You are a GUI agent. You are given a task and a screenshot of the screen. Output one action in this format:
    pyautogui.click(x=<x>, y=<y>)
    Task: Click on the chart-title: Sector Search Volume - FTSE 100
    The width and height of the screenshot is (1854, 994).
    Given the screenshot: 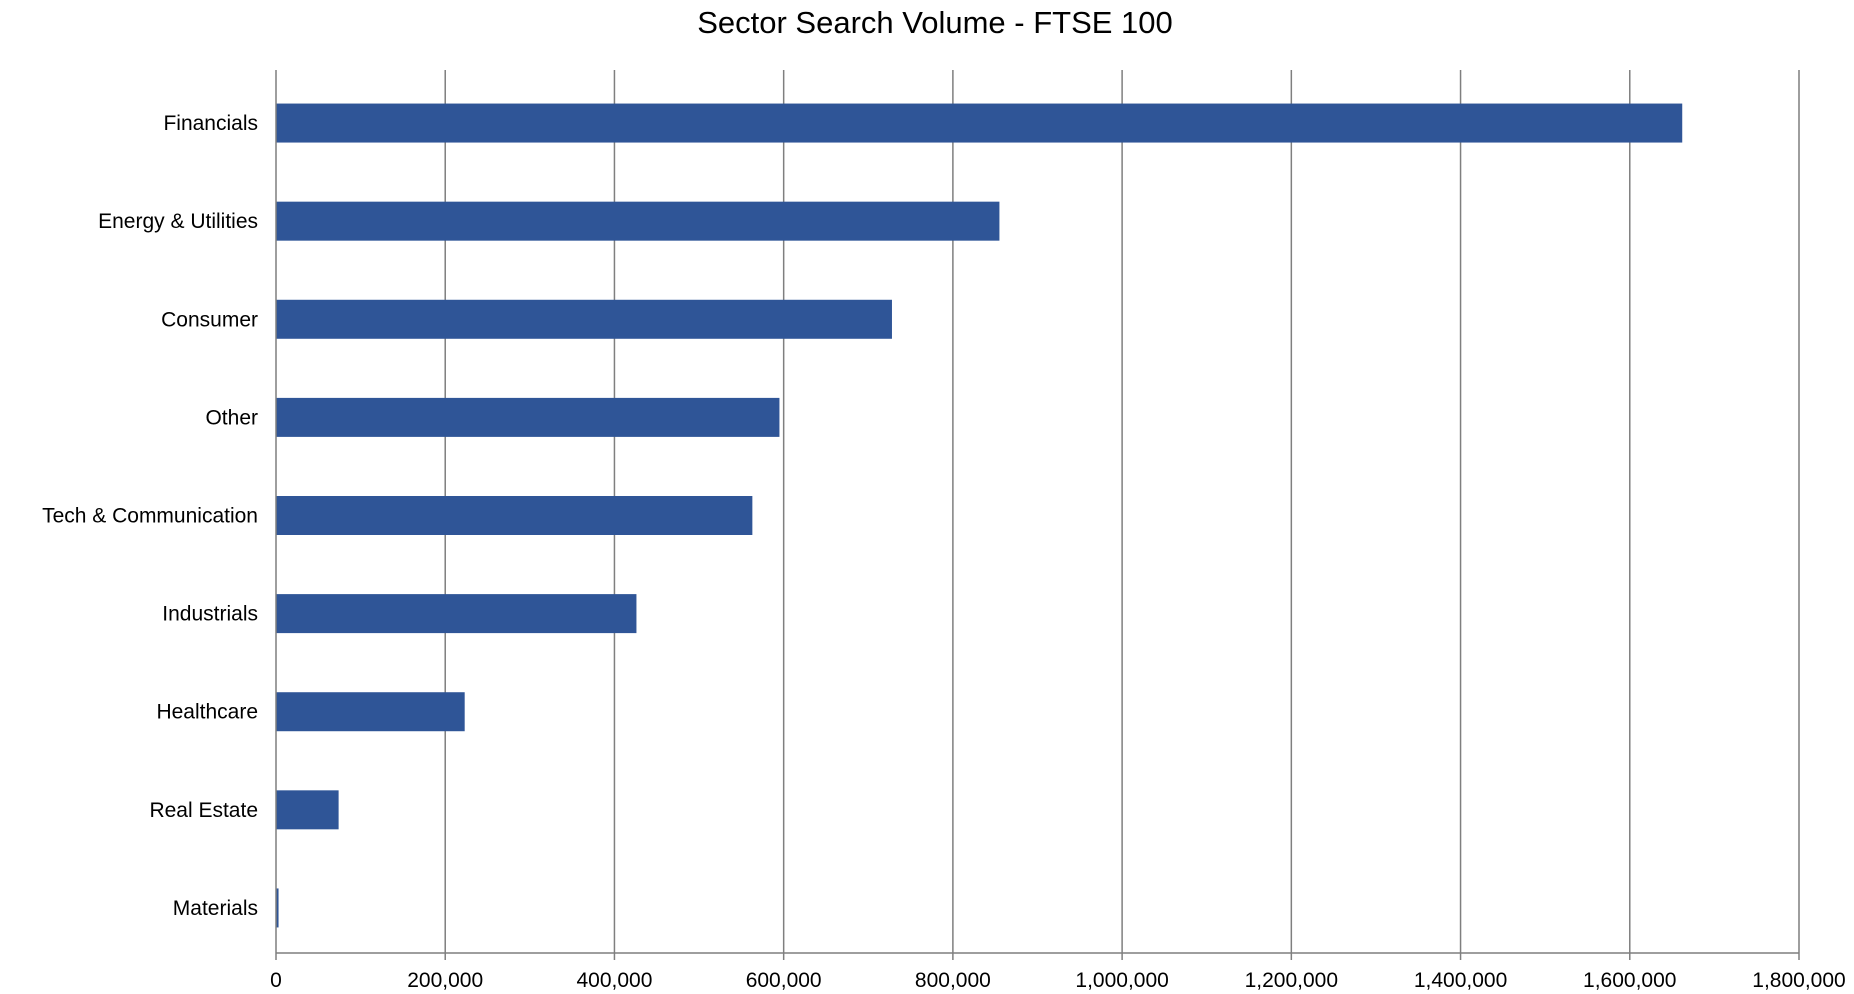 What is the action you would take?
    pyautogui.click(x=935, y=22)
    